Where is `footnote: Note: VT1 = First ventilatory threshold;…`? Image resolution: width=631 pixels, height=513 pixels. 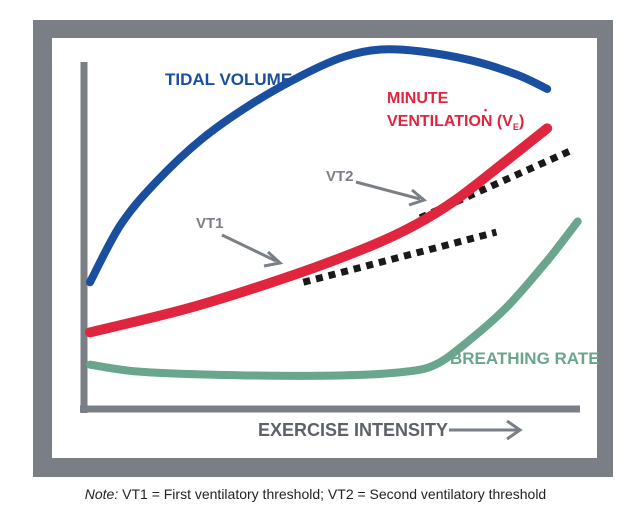
footnote: Note: VT1 = First ventilatory threshold;… is located at coordinates (315, 494).